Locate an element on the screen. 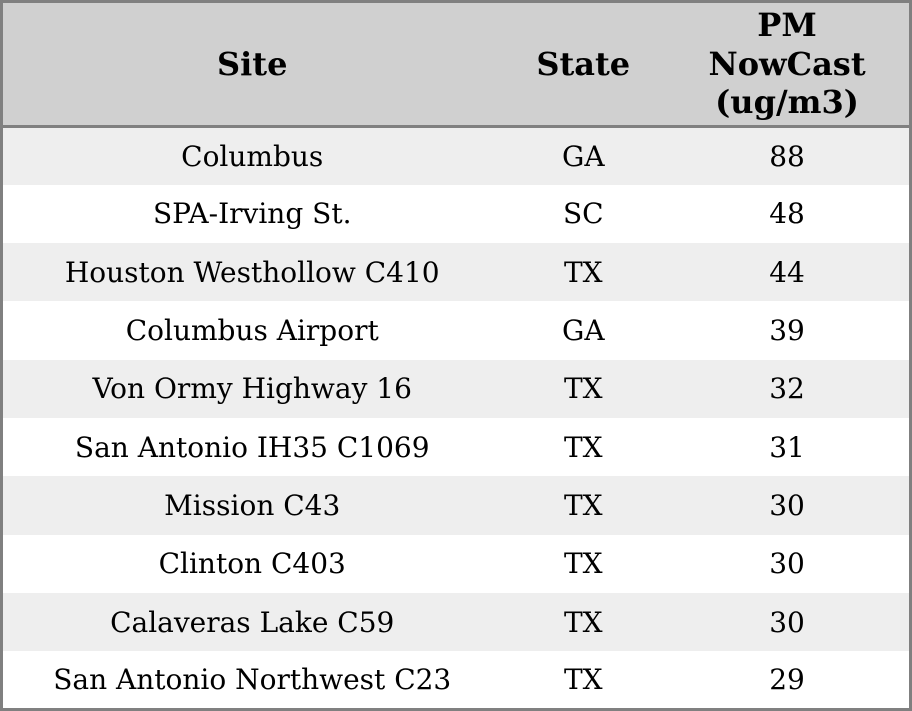 The height and width of the screenshot is (711, 912). site-cell: San Antonio IH35 C1069 is located at coordinates (252, 447).